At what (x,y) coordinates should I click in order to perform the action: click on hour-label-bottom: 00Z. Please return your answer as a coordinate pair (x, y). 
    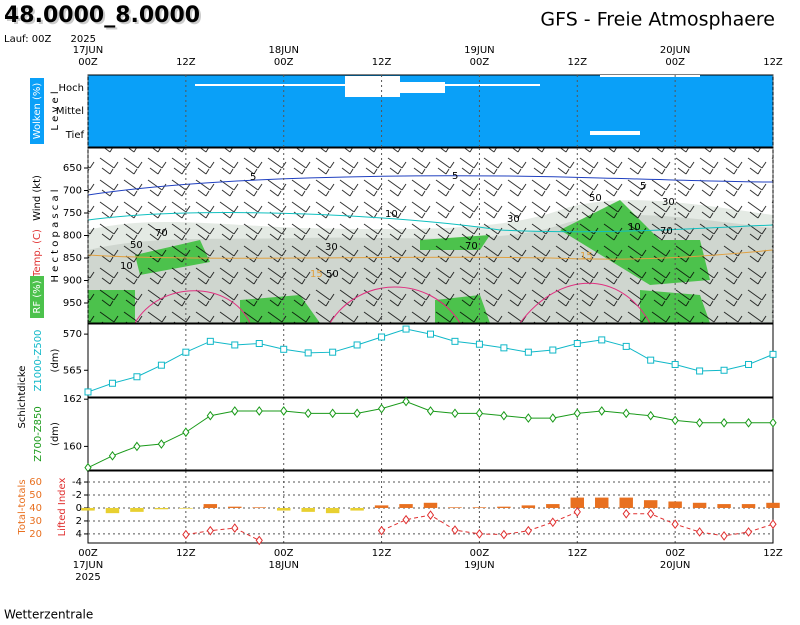
    Looking at the image, I should click on (88, 553).